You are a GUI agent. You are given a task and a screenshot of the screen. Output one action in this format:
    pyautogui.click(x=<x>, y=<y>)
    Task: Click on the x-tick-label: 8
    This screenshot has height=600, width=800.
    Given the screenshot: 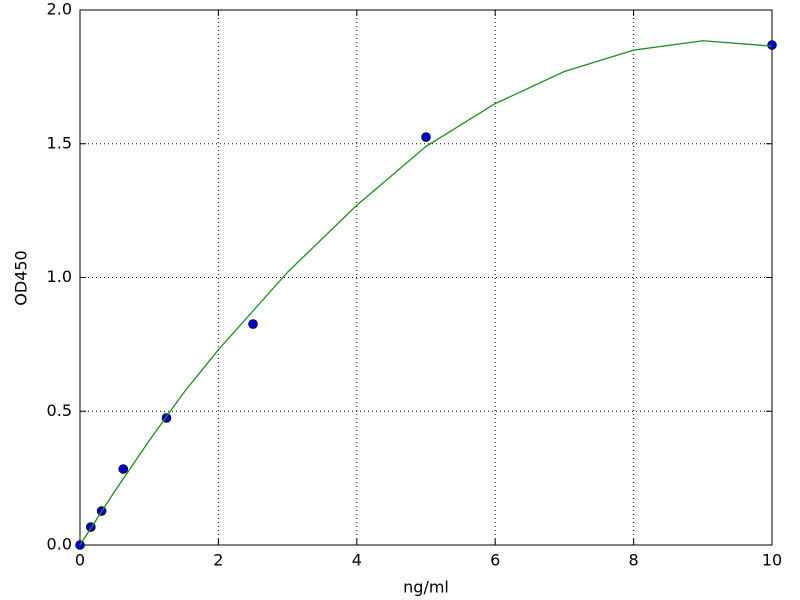 What is the action you would take?
    pyautogui.click(x=634, y=560)
    